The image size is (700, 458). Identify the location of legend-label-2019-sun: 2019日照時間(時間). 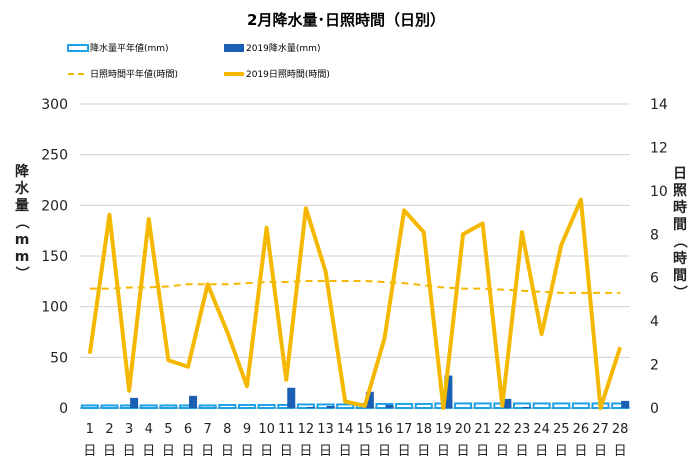
(288, 74).